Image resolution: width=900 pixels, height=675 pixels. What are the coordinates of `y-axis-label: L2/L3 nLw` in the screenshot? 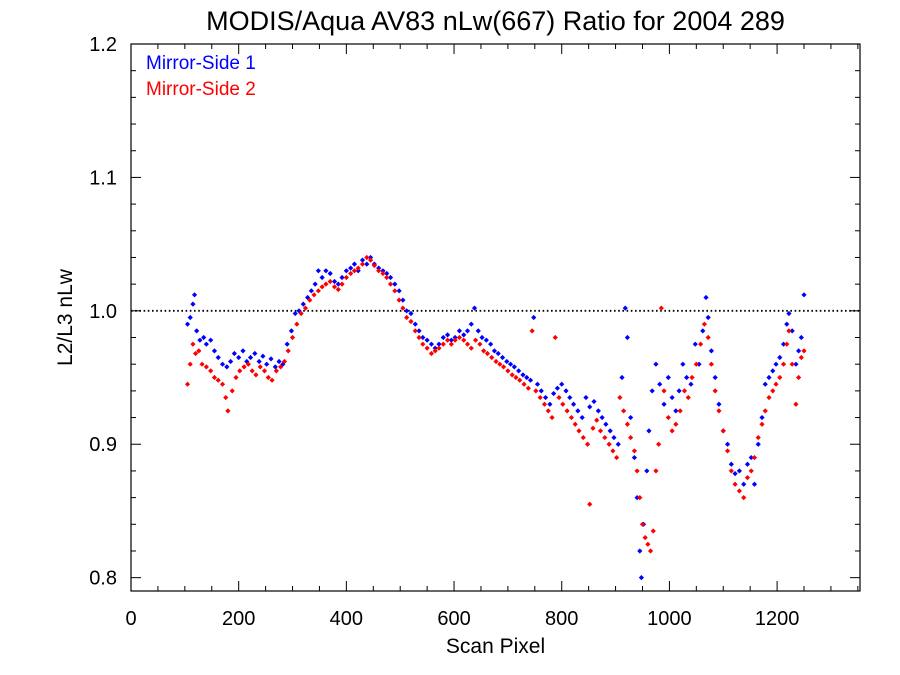 It's located at (65, 317).